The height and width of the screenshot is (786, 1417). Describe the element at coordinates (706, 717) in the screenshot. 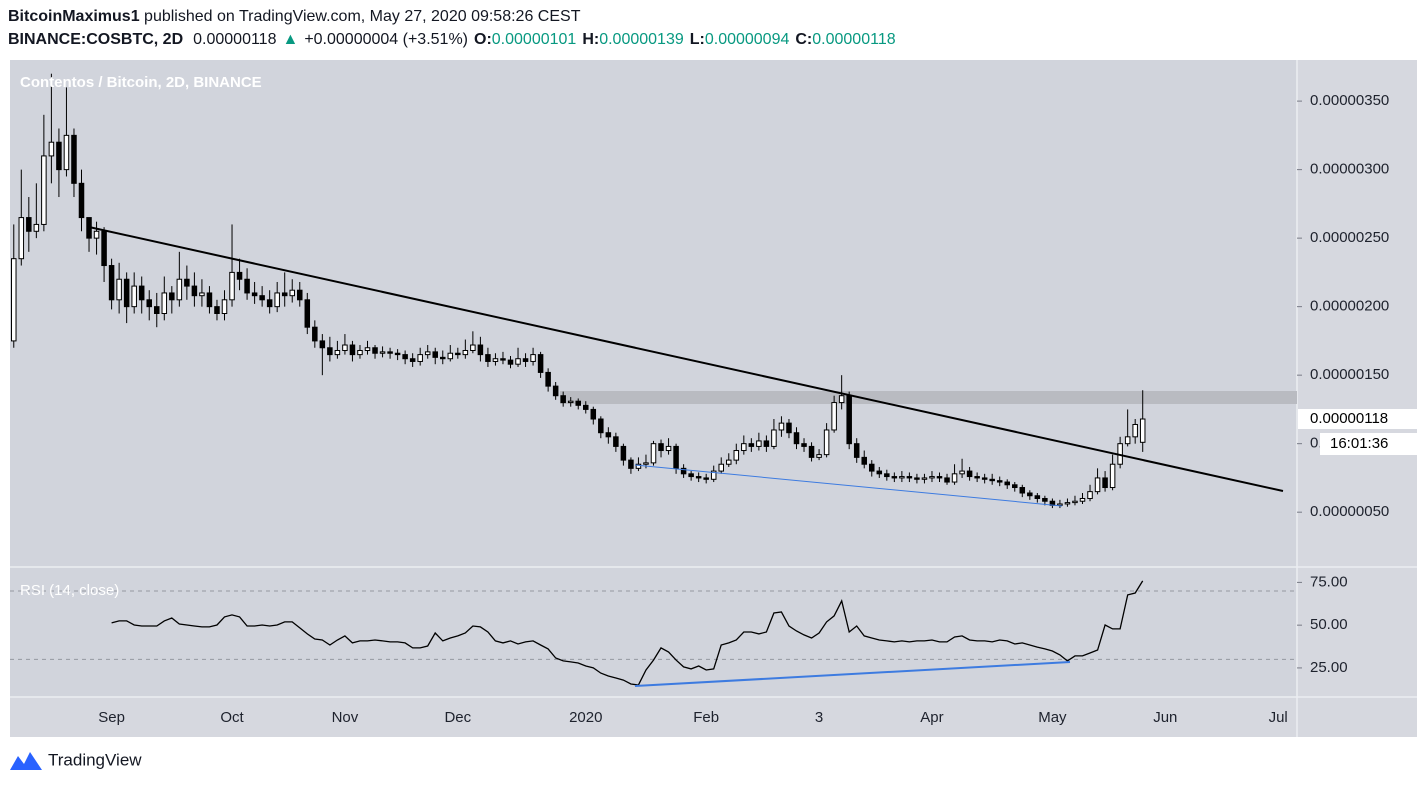

I see `x-tick-label: Feb` at that location.